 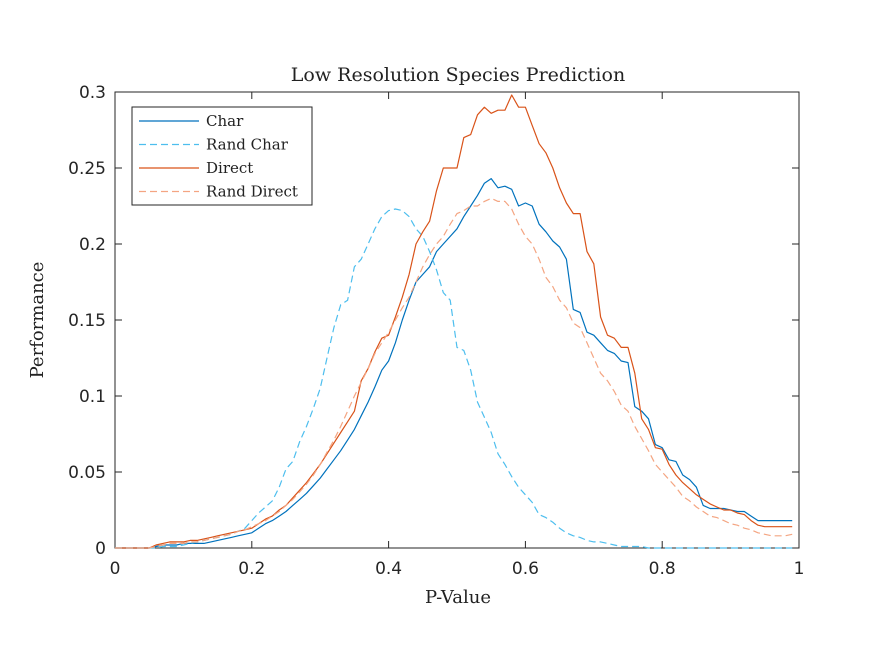 What do you see at coordinates (799, 569) in the screenshot?
I see `x-tick-label: 1` at bounding box center [799, 569].